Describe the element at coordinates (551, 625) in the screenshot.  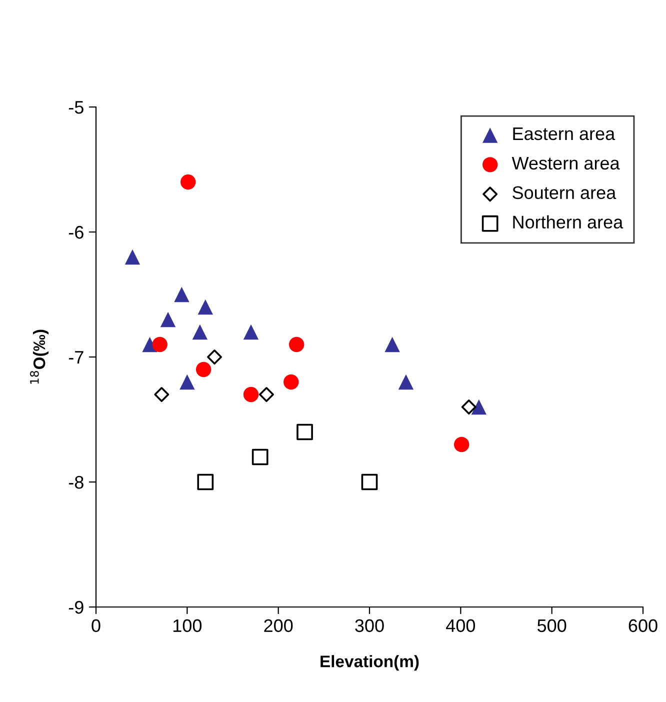
I see `x-tick-label: 500` at that location.